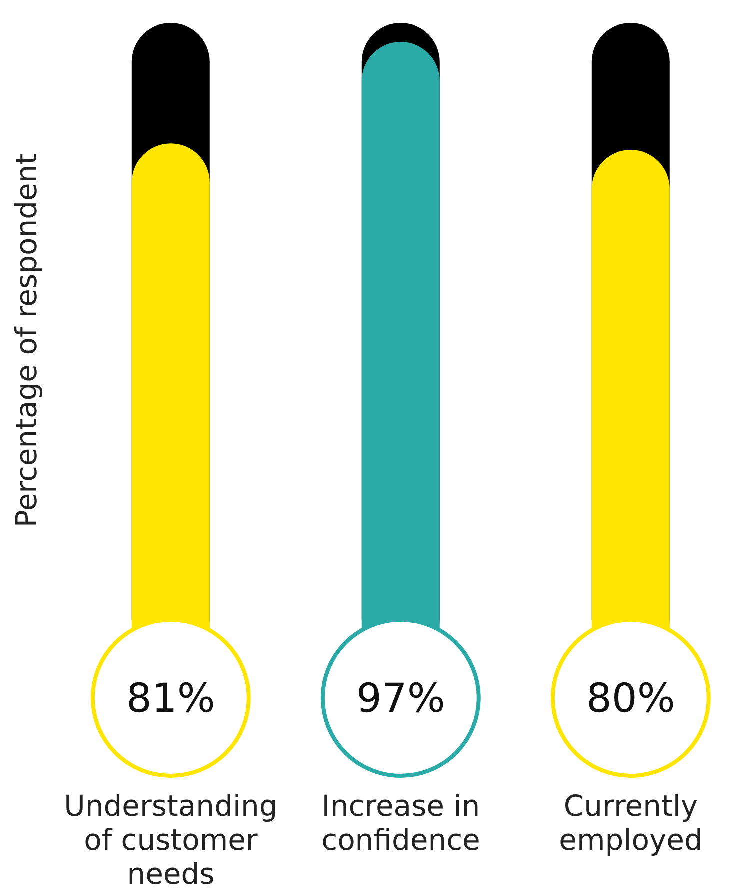  What do you see at coordinates (401, 699) in the screenshot?
I see `data-label: 97%` at bounding box center [401, 699].